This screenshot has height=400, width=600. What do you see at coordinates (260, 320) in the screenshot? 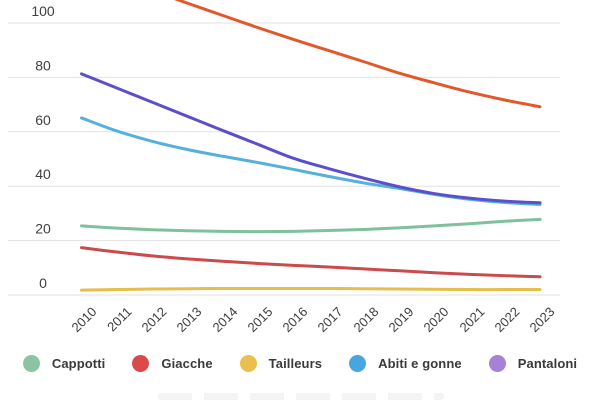
I see `x-axis-tick-label: 2015` at bounding box center [260, 320].